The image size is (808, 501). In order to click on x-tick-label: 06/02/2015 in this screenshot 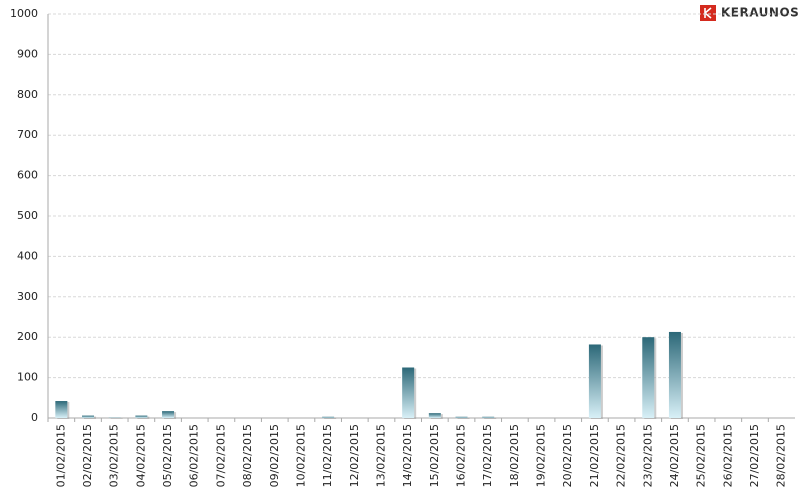, I will do `click(194, 455)`.